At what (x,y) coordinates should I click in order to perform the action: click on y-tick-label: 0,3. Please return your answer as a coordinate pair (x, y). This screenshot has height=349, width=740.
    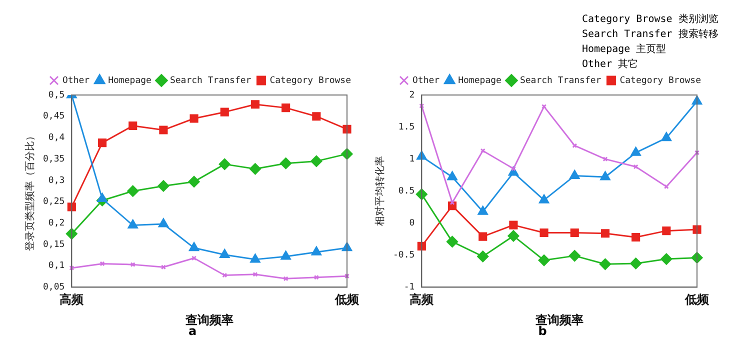
    Looking at the image, I should click on (56, 181).